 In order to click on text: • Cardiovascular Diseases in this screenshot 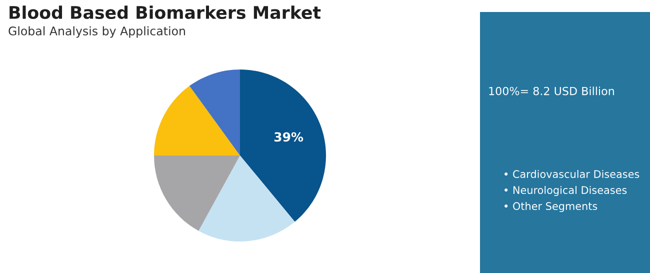, I will do `click(572, 174)`.